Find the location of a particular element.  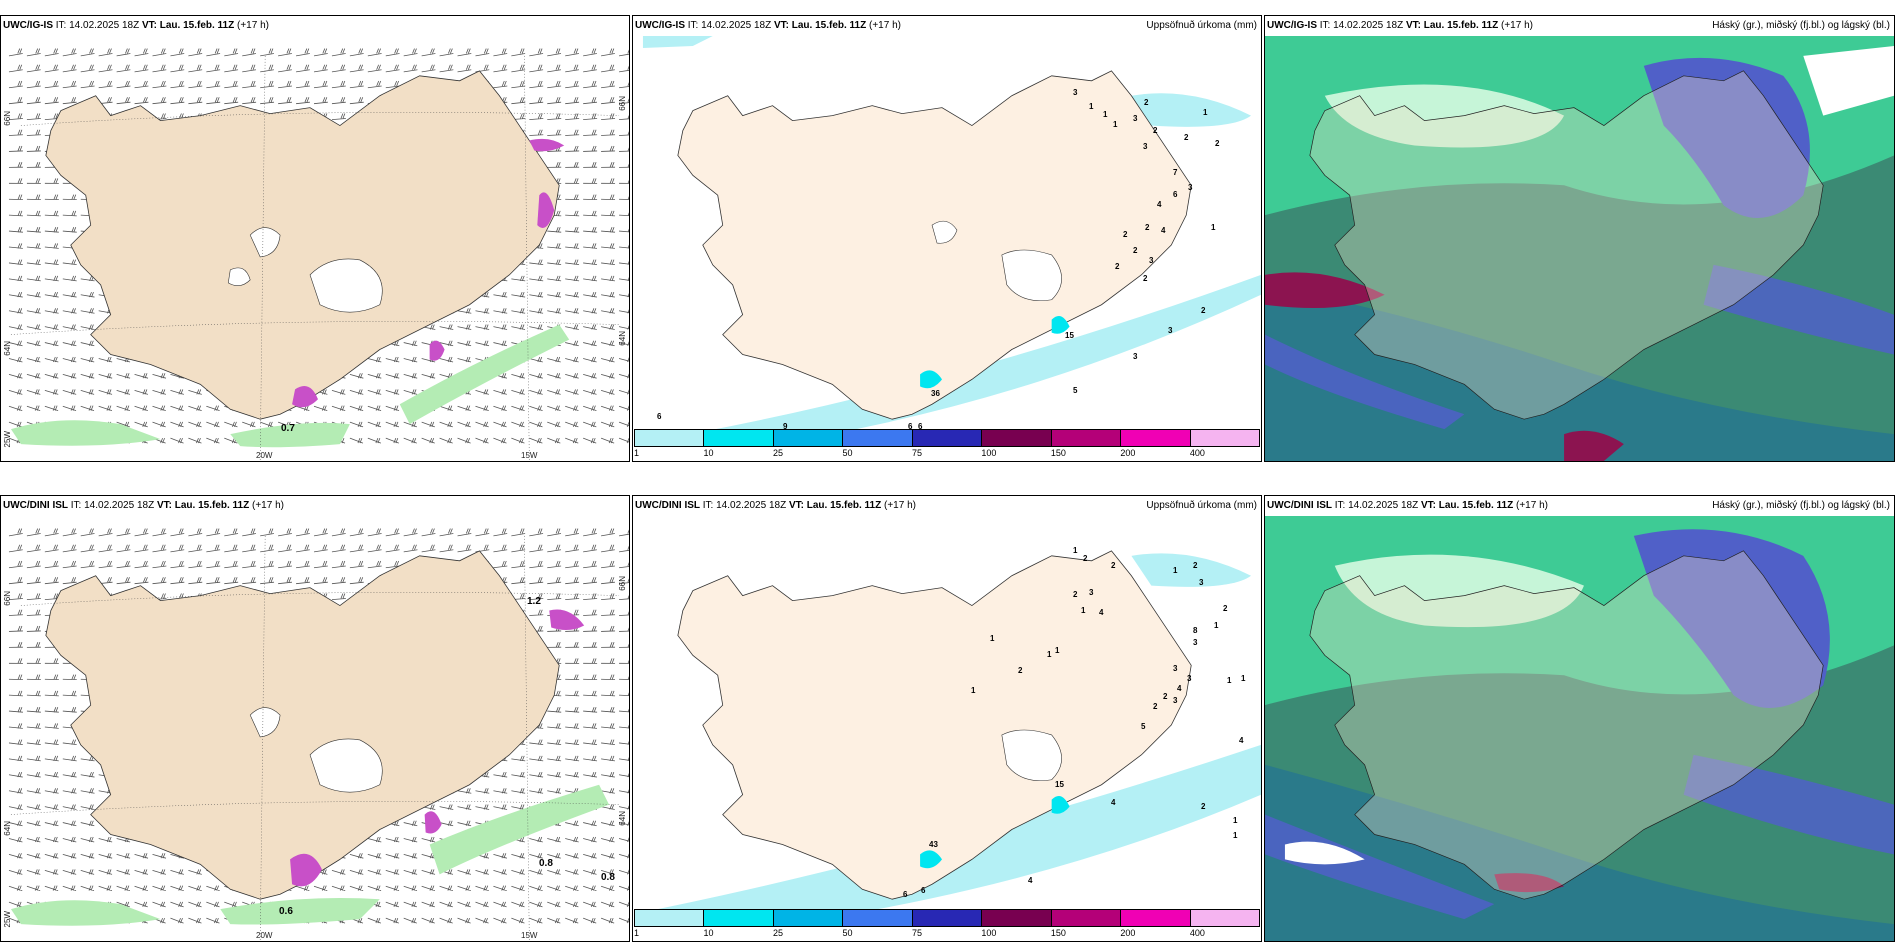

precip-value: 5 is located at coordinates (1143, 726).